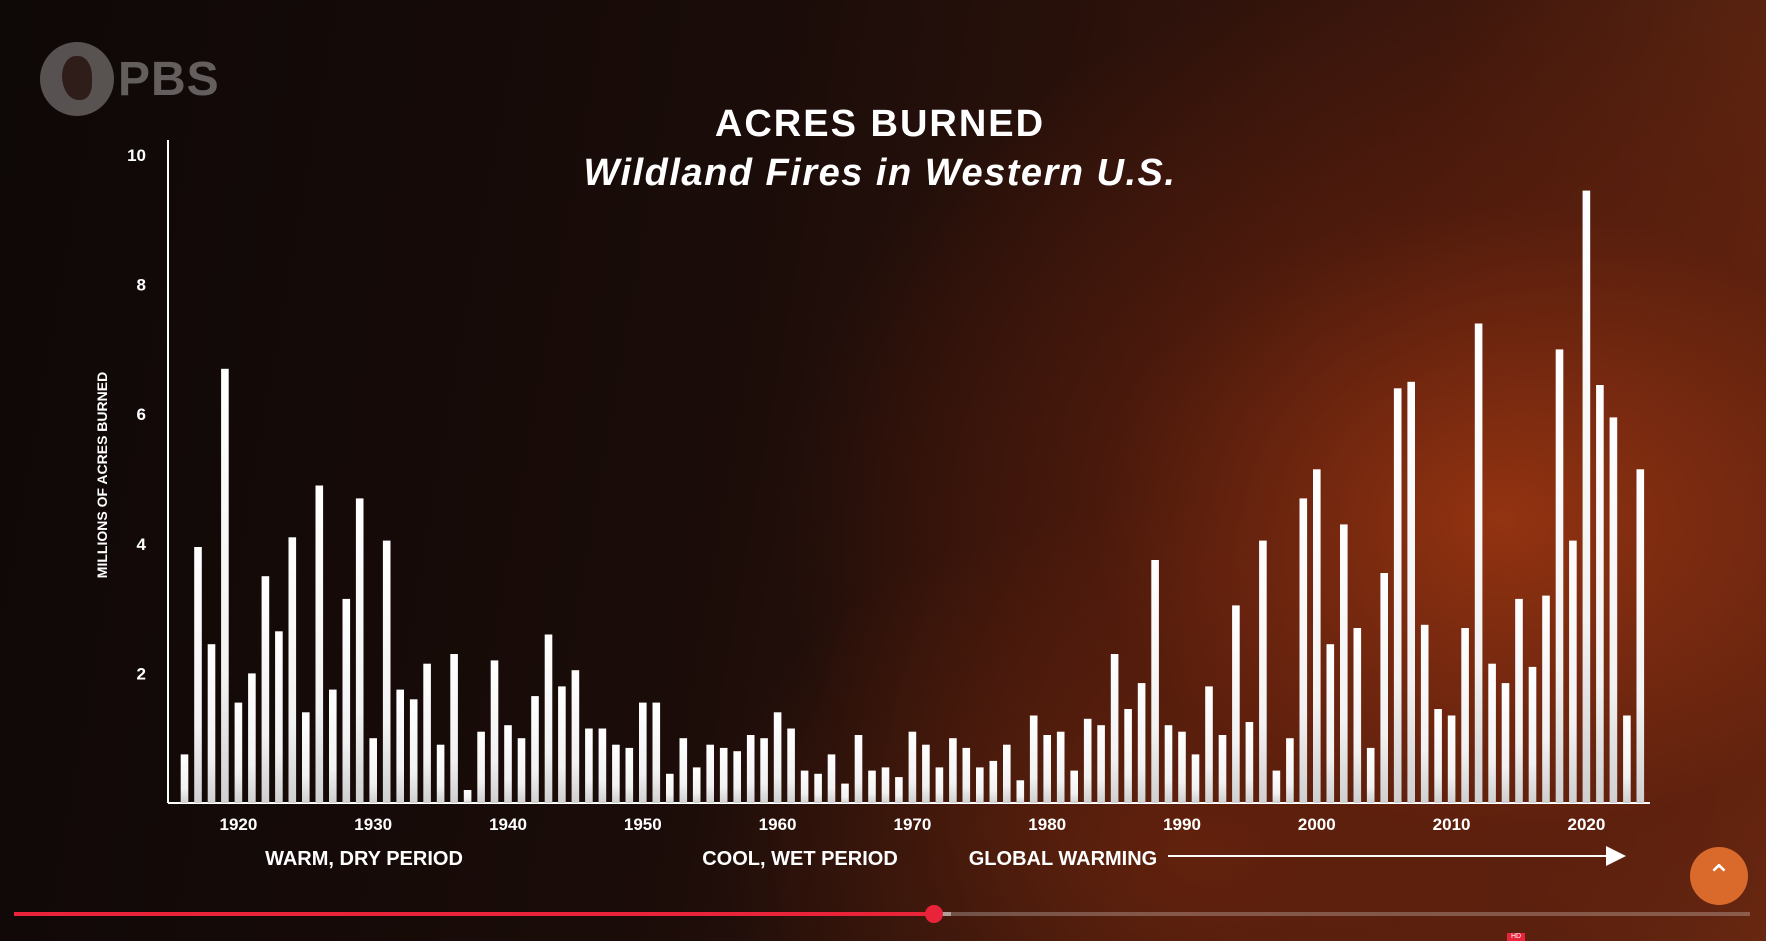 The width and height of the screenshot is (1766, 941). Describe the element at coordinates (494, 731) in the screenshot. I see `bar-1939` at that location.